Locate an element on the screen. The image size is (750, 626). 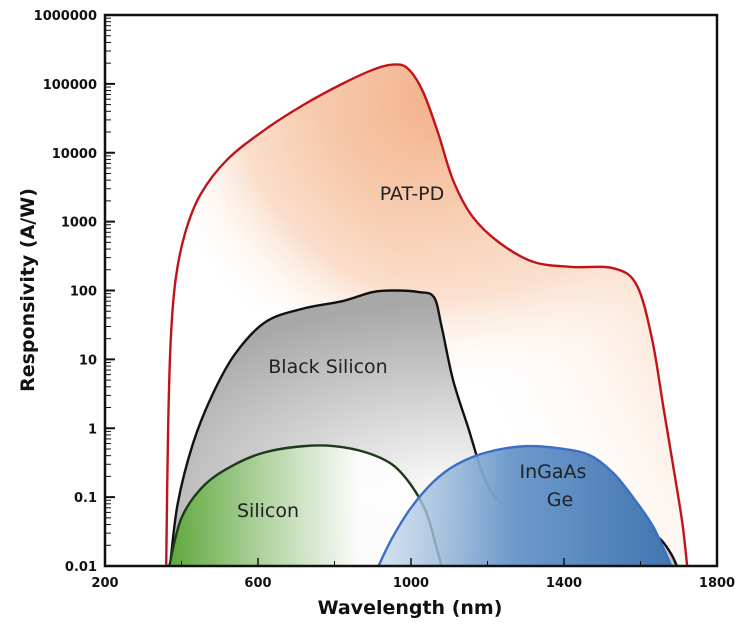
y-tick-label: 100000 is located at coordinates (70, 85).